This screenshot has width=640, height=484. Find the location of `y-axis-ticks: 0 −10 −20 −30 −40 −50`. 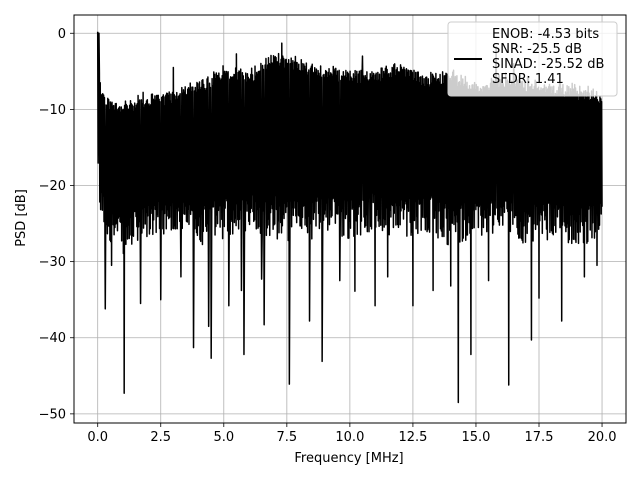

y-axis-ticks: 0 −10 −20 −30 −40 −50 is located at coordinates (56, 224).